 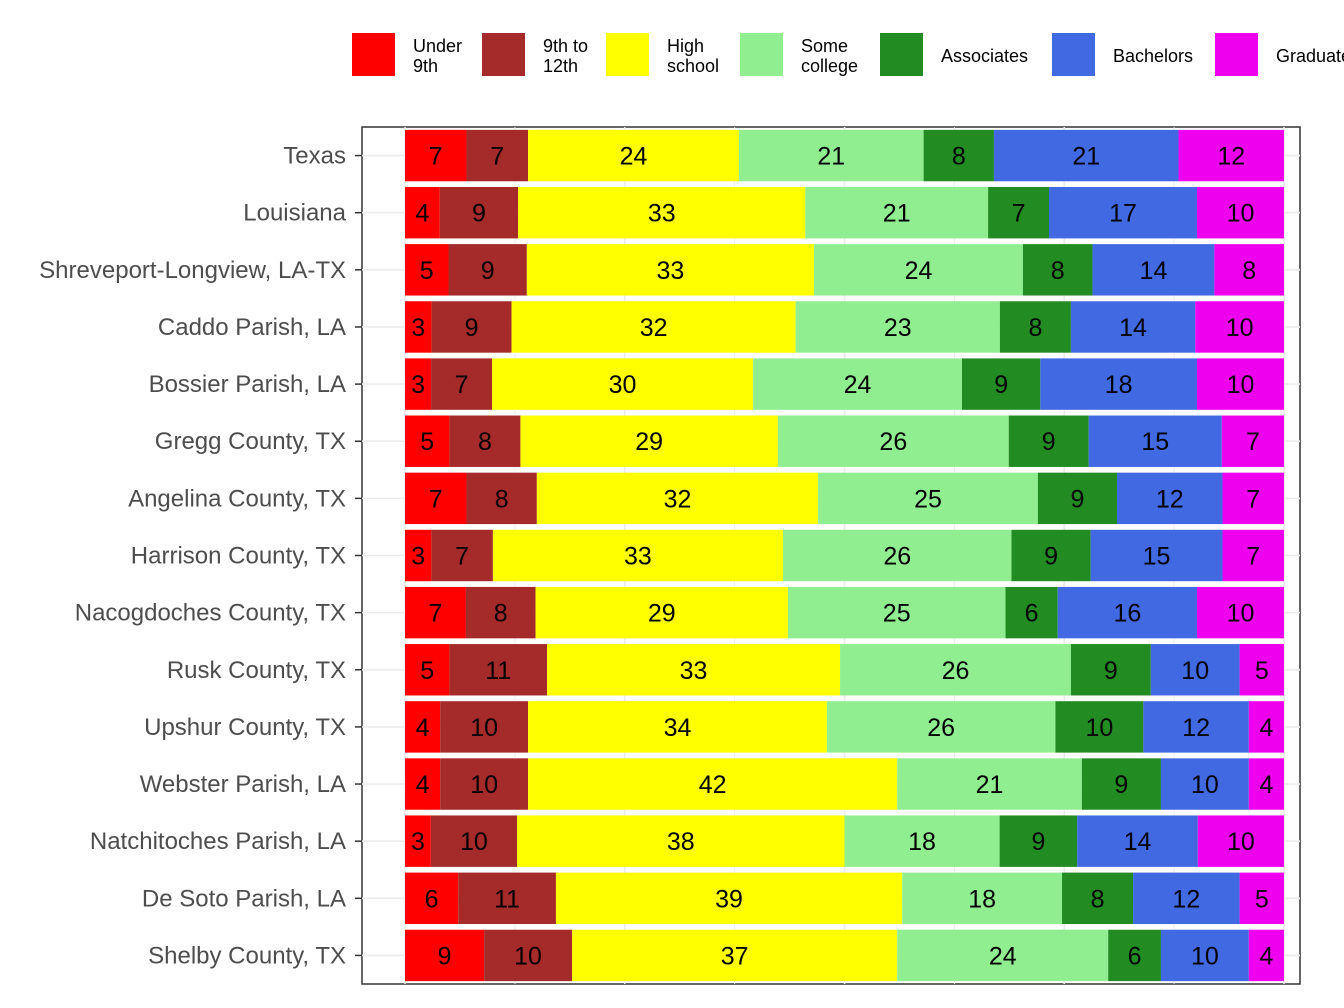 I want to click on bar-row-caddo-parish-la: 3 9 32 23 8 14 10, so click(x=844, y=327).